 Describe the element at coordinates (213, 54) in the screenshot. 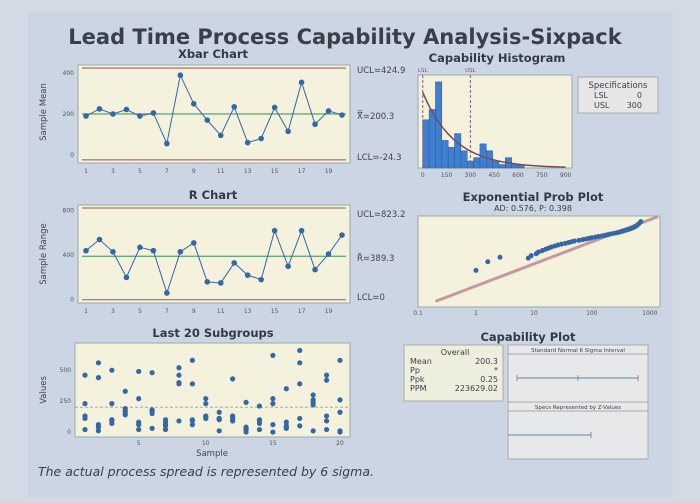

I see `xbar-title: Xbar Chart` at that location.